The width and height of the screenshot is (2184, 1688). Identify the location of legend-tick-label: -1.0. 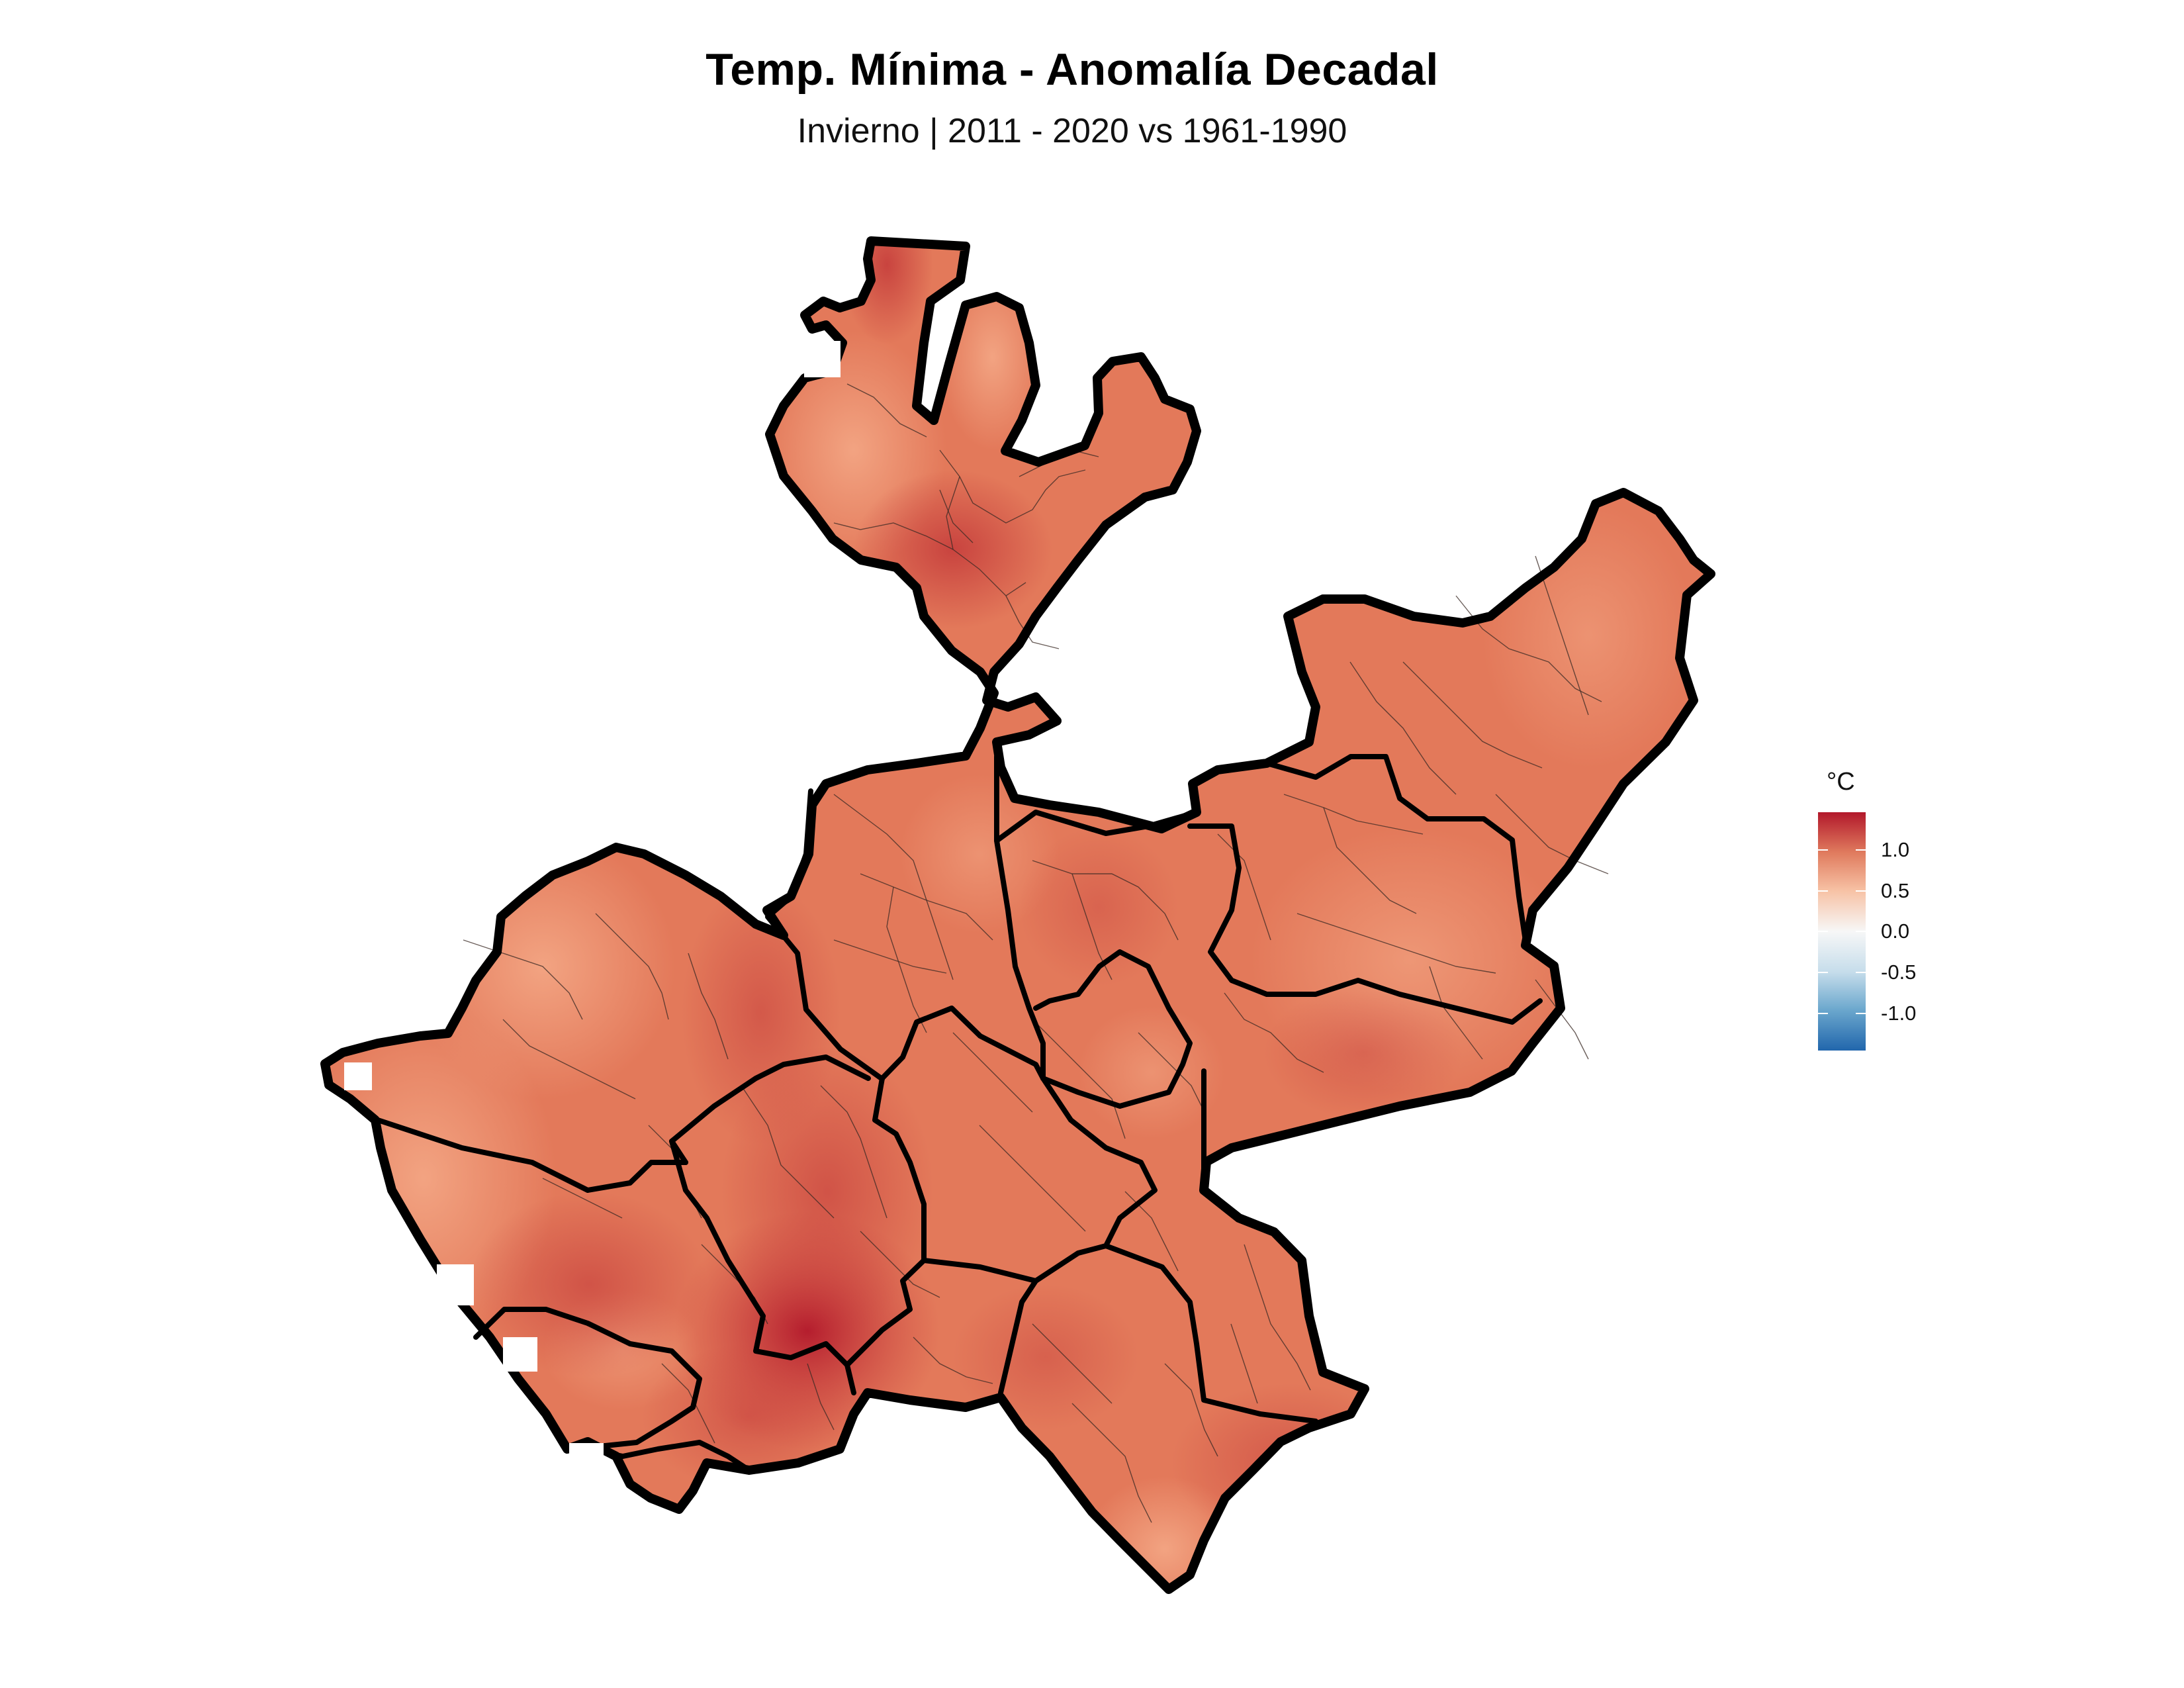
(1899, 1013).